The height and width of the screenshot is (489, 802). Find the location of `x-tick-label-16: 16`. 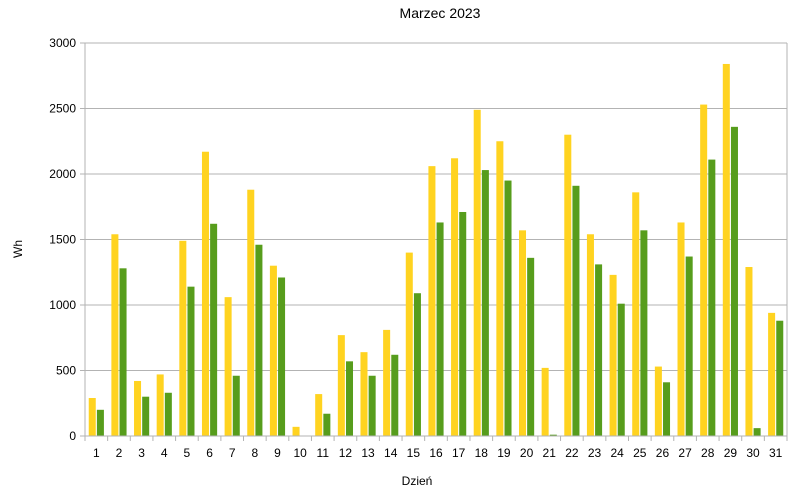

x-tick-label-16: 16 is located at coordinates (436, 453).